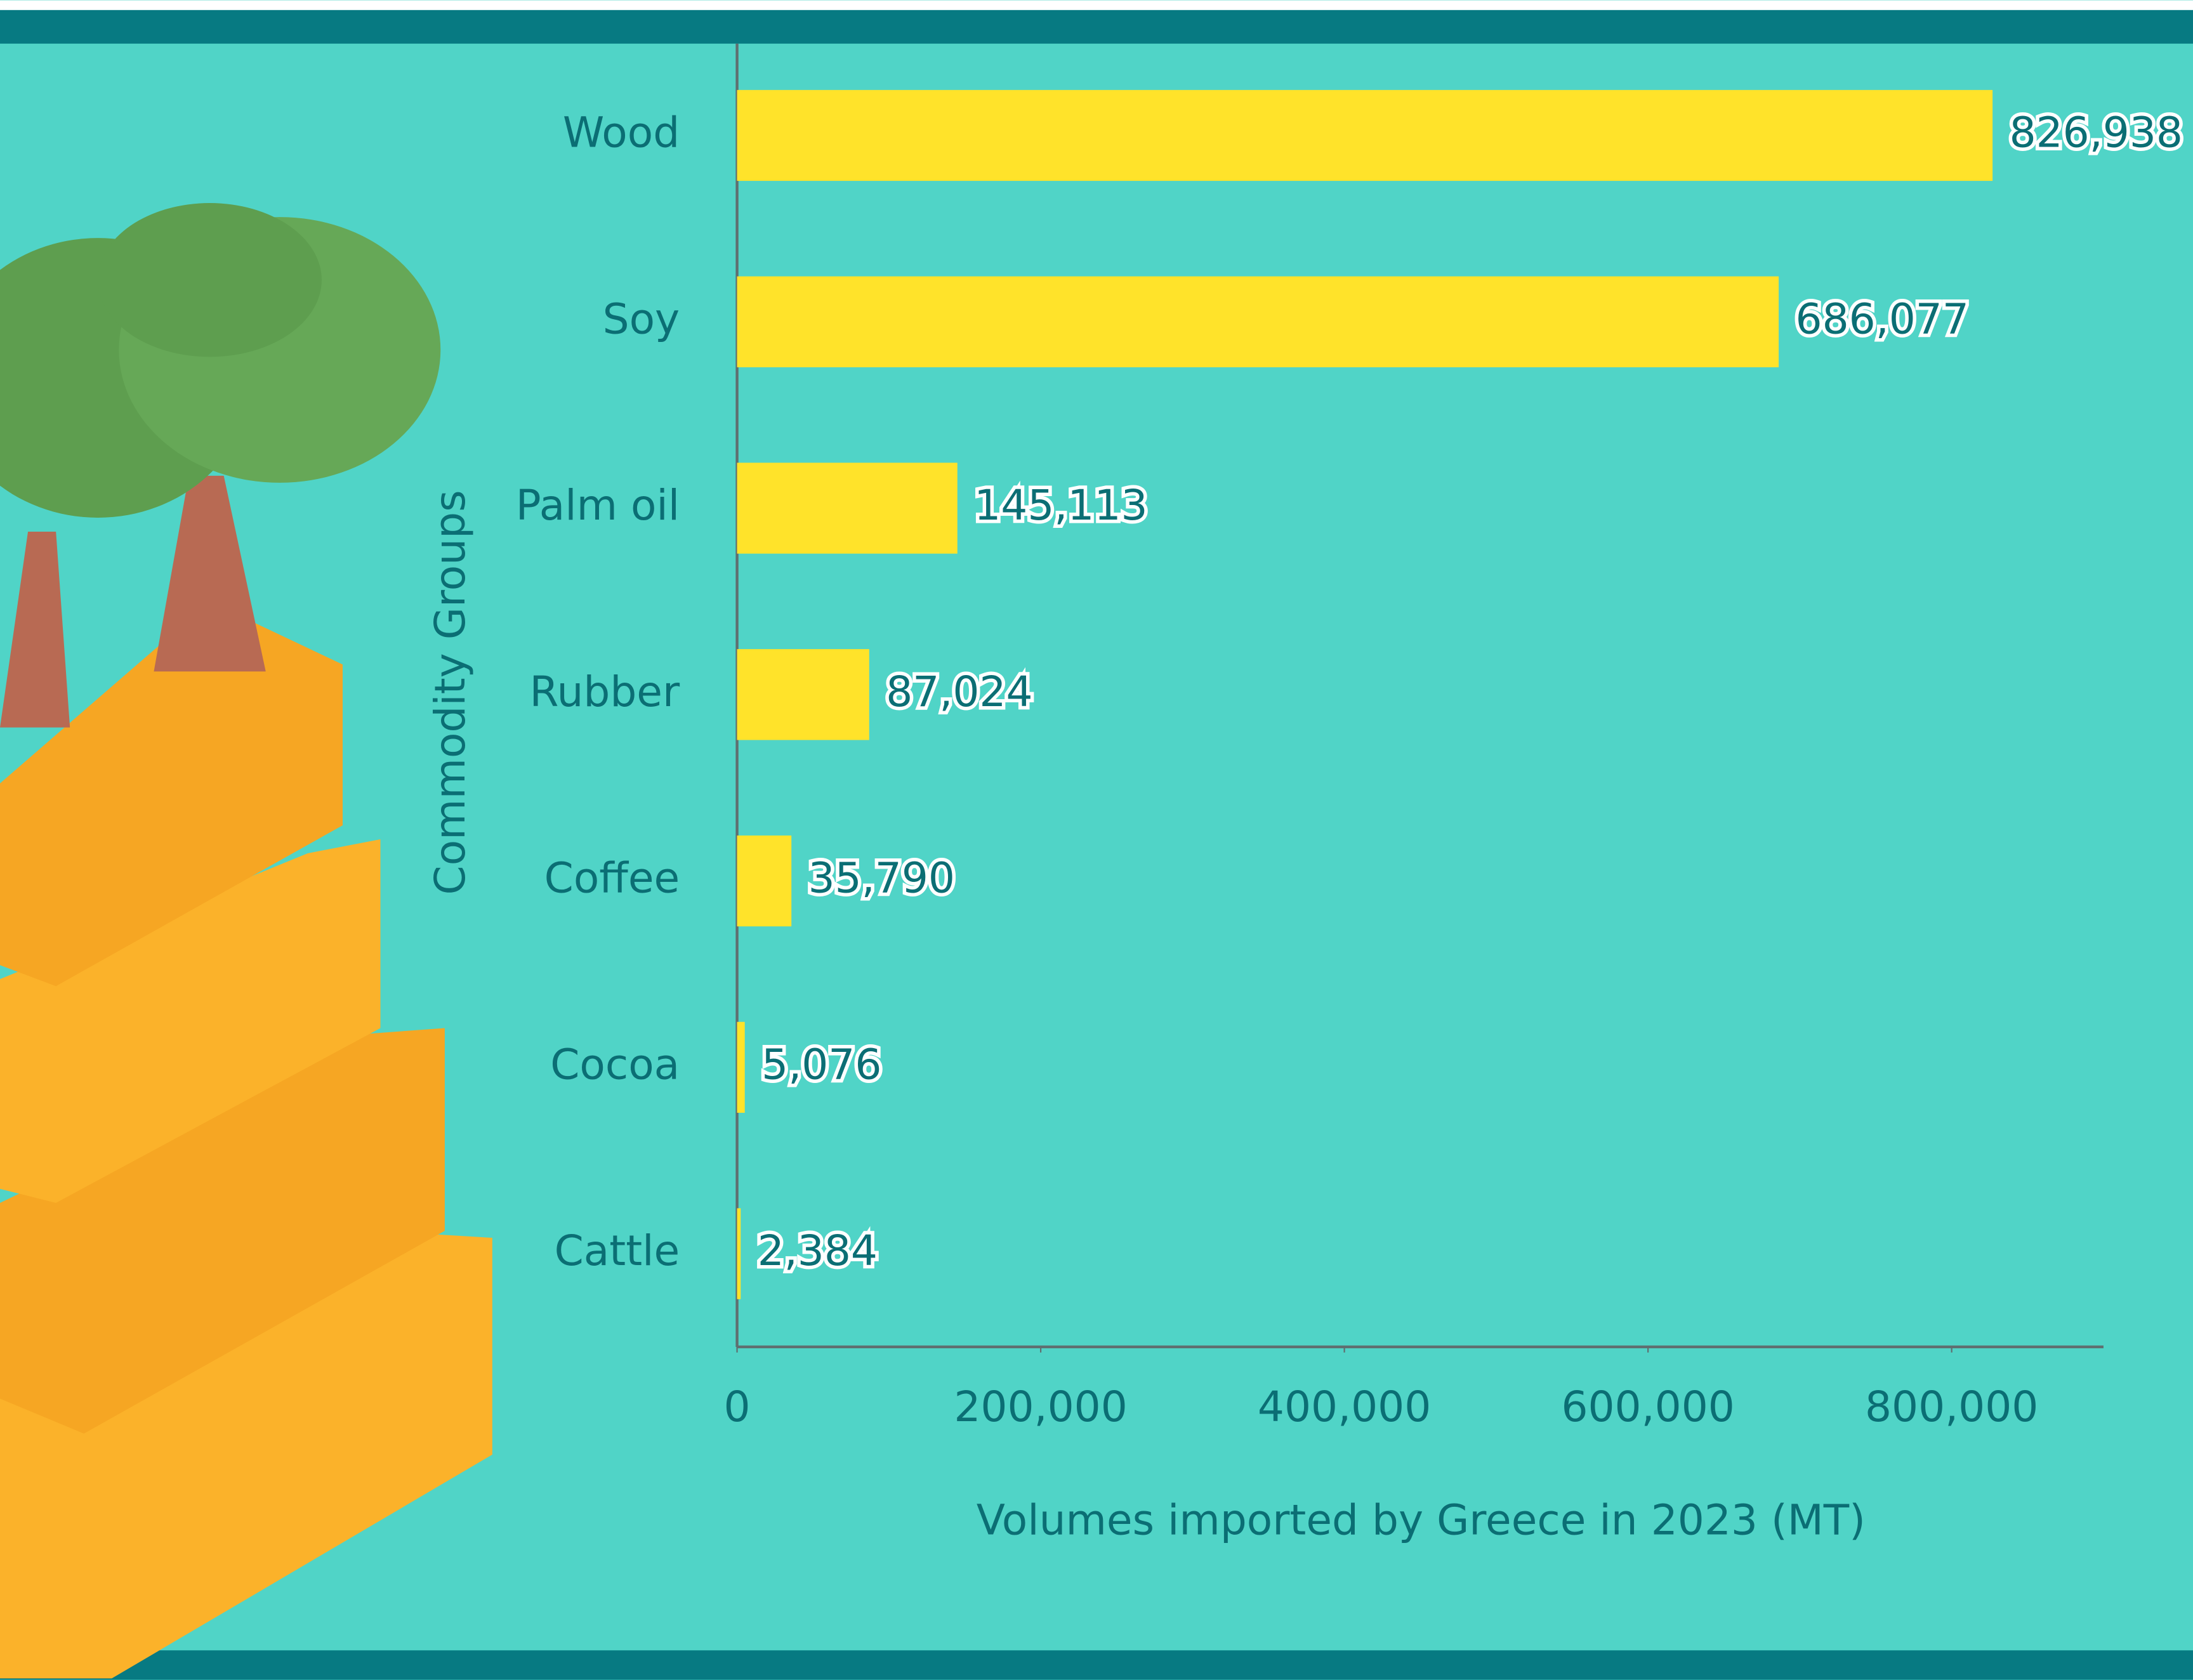  Describe the element at coordinates (882, 879) in the screenshot. I see `value-label: 35,790` at that location.